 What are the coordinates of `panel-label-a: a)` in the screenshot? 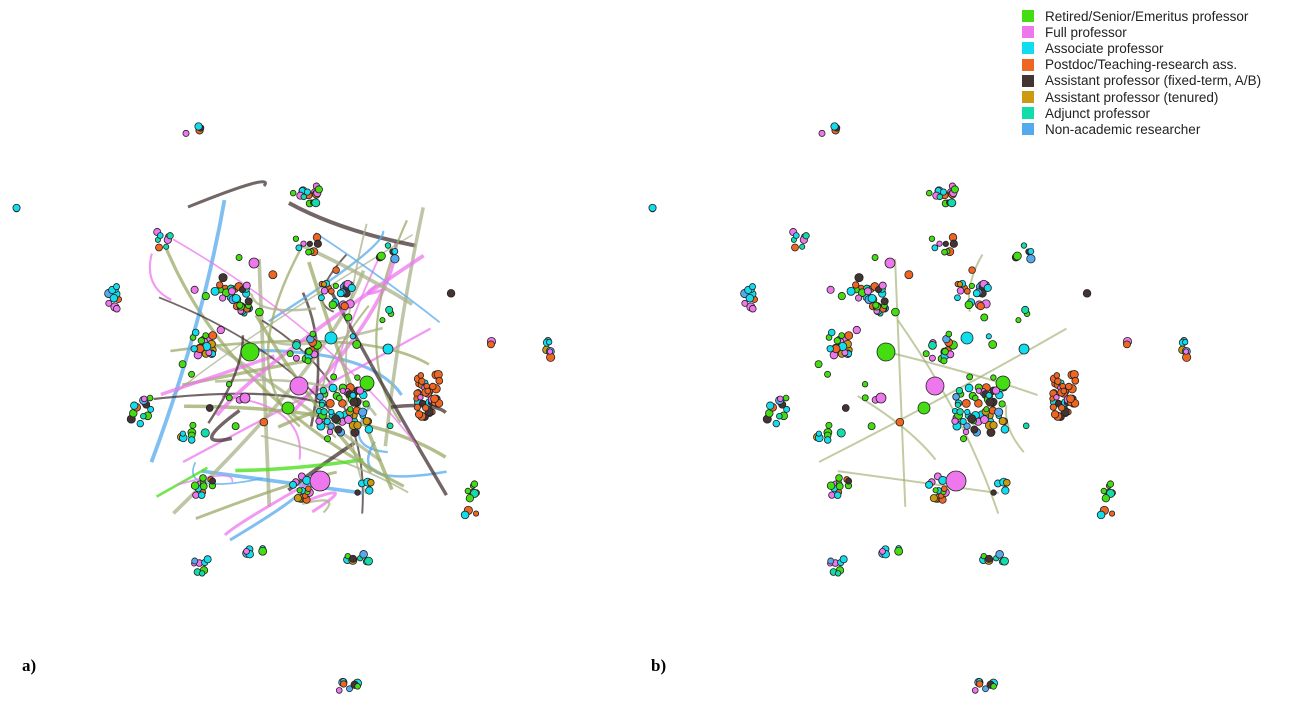 It's located at (29, 665).